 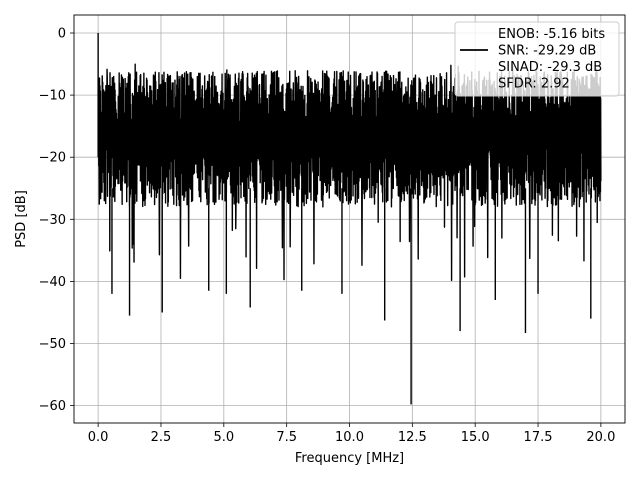 What do you see at coordinates (475, 437) in the screenshot?
I see `x-tick-label: 15.0` at bounding box center [475, 437].